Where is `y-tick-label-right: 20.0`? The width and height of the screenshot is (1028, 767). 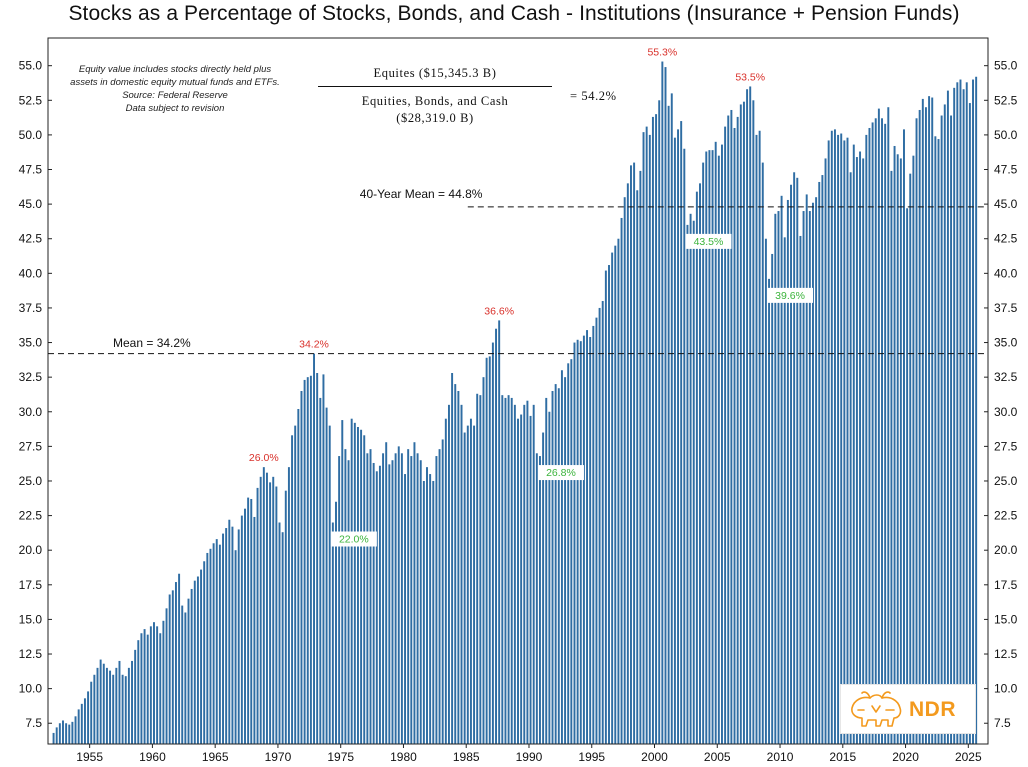
y-tick-label-right: 20.0 is located at coordinates (1006, 550).